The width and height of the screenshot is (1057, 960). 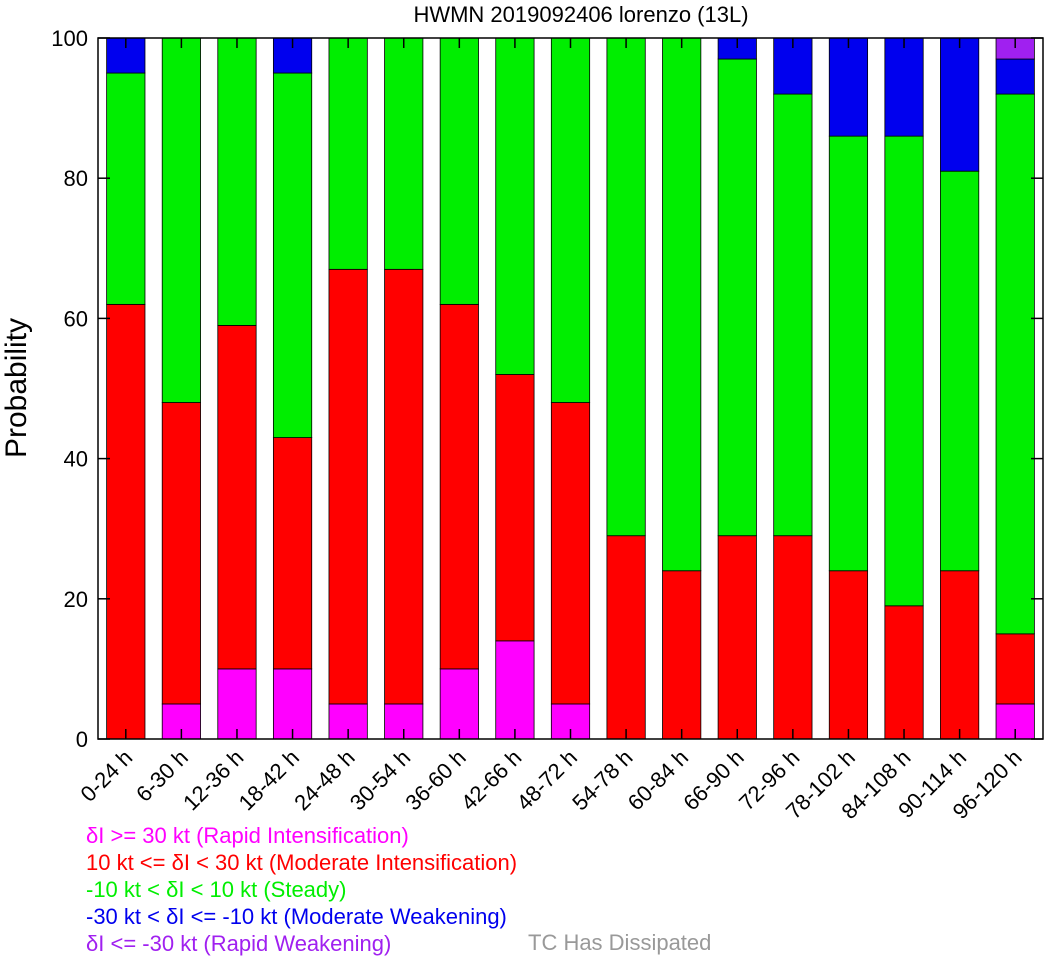 What do you see at coordinates (107, 776) in the screenshot?
I see `x-tick-label: 0-24 h` at bounding box center [107, 776].